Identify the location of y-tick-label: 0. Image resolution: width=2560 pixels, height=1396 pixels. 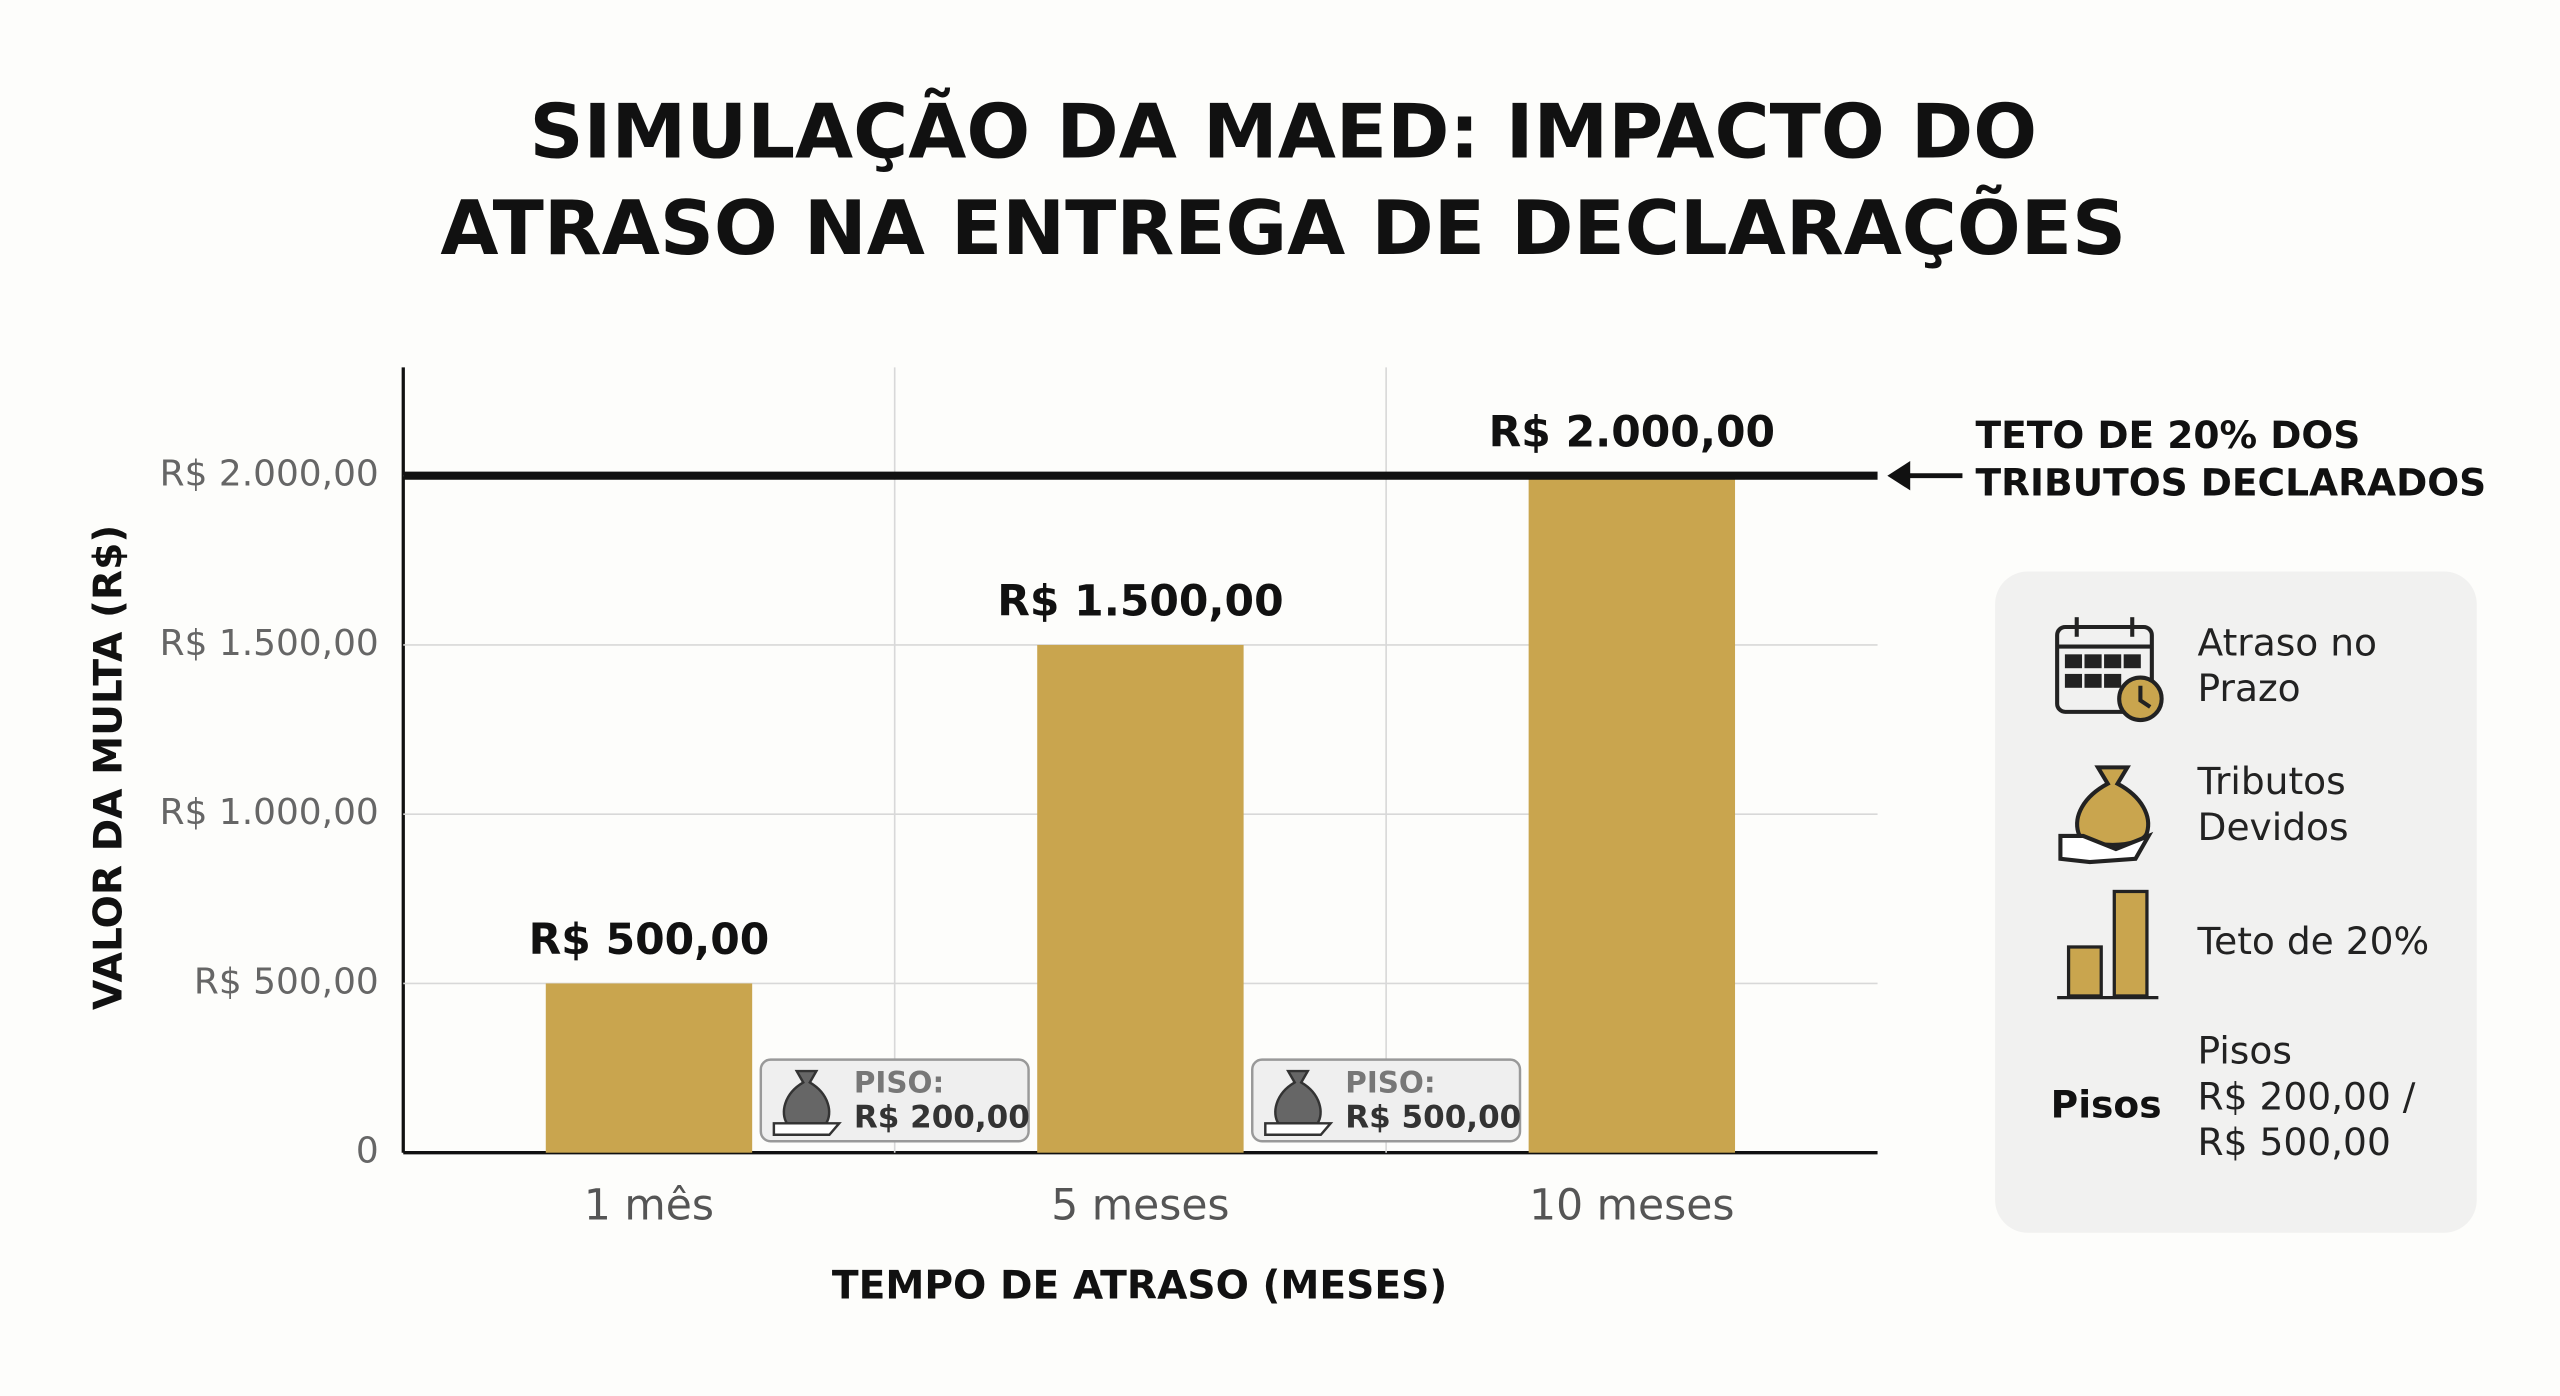
(367, 1151).